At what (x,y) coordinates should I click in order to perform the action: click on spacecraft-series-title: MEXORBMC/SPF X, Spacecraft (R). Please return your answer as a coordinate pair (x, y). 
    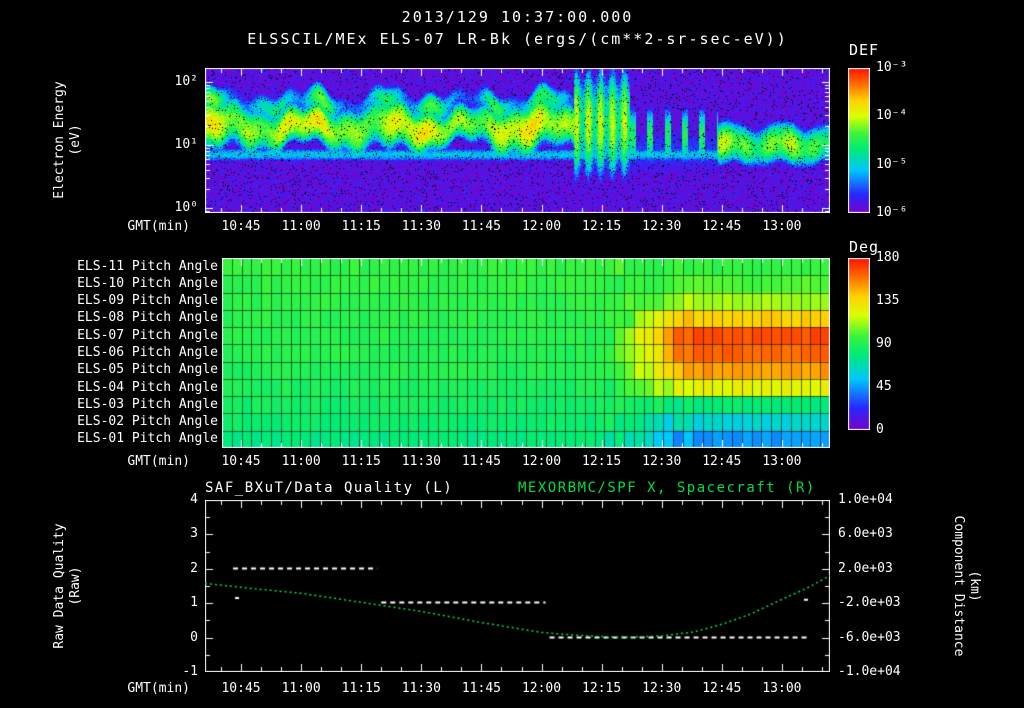
    Looking at the image, I should click on (667, 488).